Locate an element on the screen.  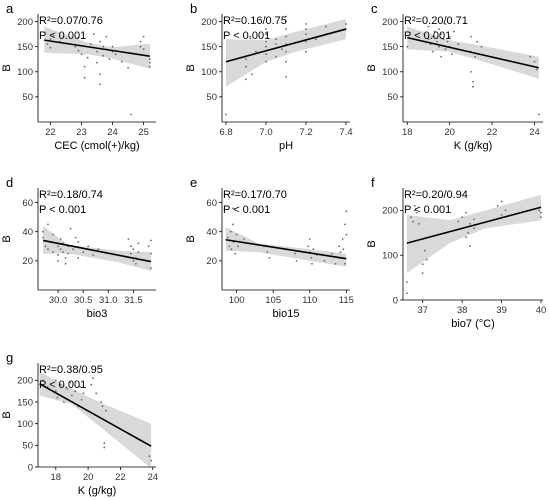
plot-area is located at coordinates (474, 244).